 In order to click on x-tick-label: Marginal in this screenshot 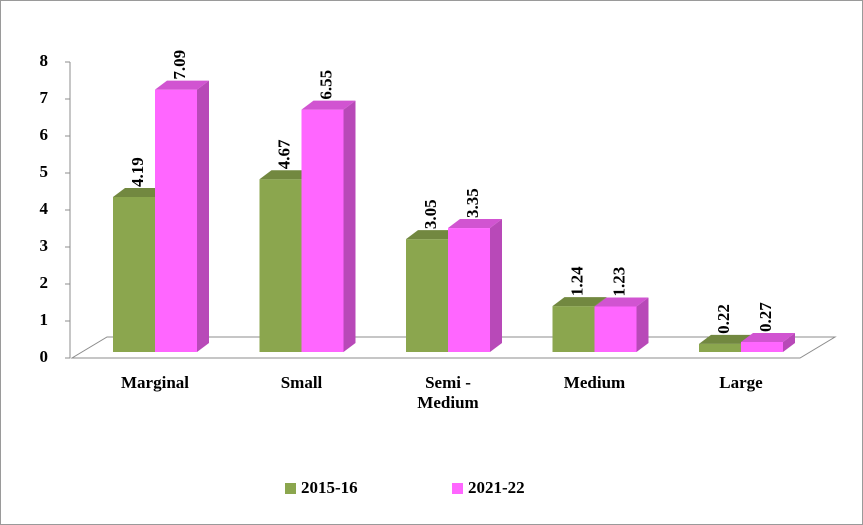, I will do `click(155, 382)`.